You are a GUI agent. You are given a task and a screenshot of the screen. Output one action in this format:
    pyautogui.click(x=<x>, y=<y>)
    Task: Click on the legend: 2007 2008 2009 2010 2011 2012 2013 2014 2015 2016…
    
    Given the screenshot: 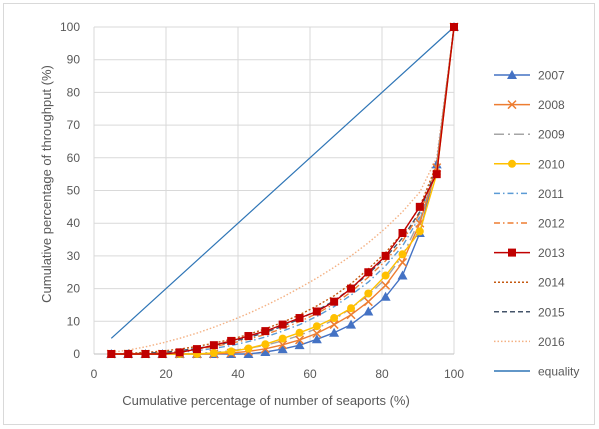 What is the action you would take?
    pyautogui.click(x=536, y=224)
    